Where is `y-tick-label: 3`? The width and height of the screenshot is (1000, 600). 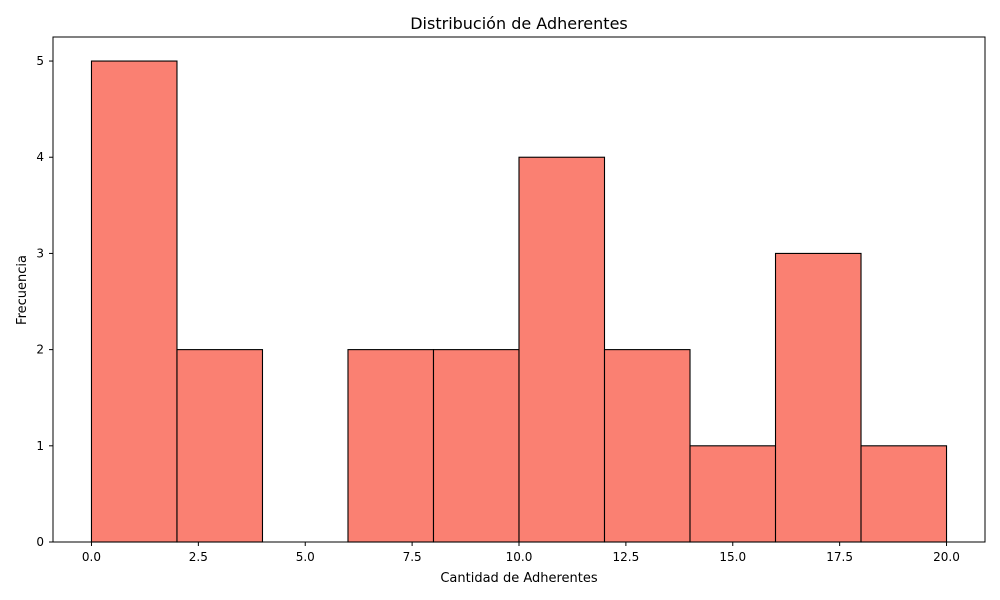
y-tick-label: 3 is located at coordinates (40, 253).